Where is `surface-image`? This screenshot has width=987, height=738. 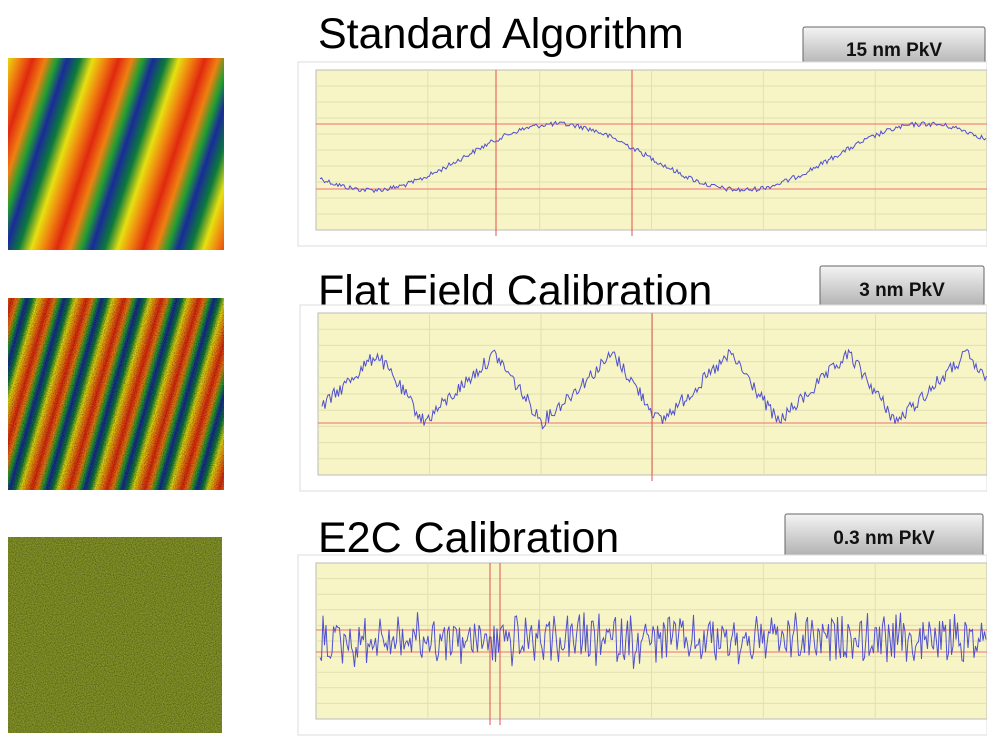 surface-image is located at coordinates (115, 635).